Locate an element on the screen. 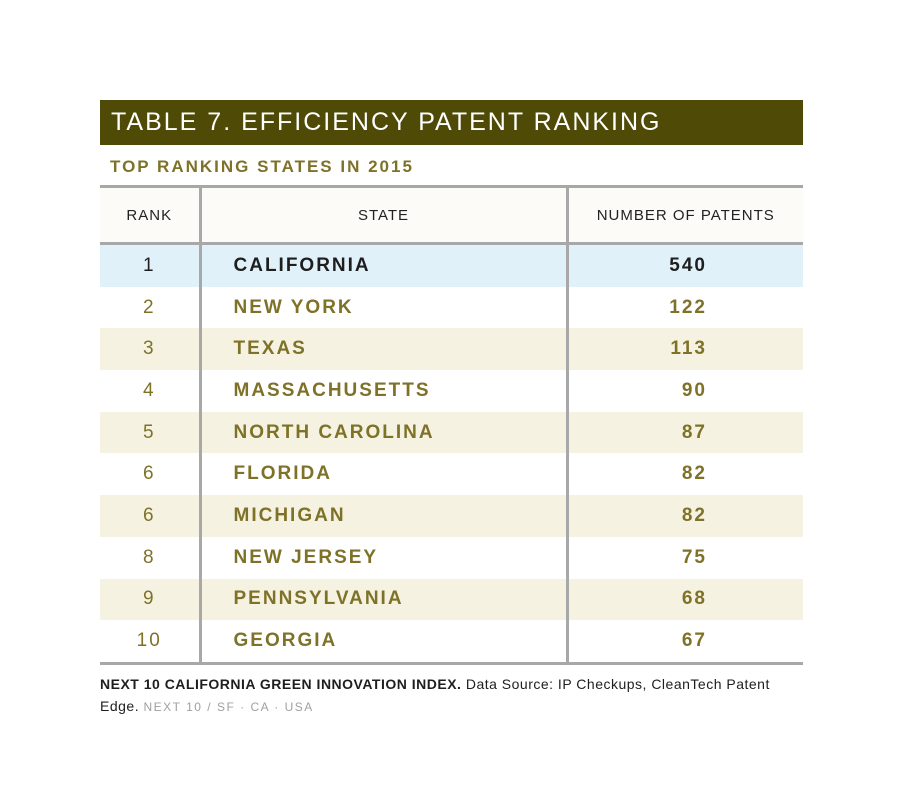 The image size is (911, 800). table-row: 8 NEW JERSEY 75 is located at coordinates (451, 557).